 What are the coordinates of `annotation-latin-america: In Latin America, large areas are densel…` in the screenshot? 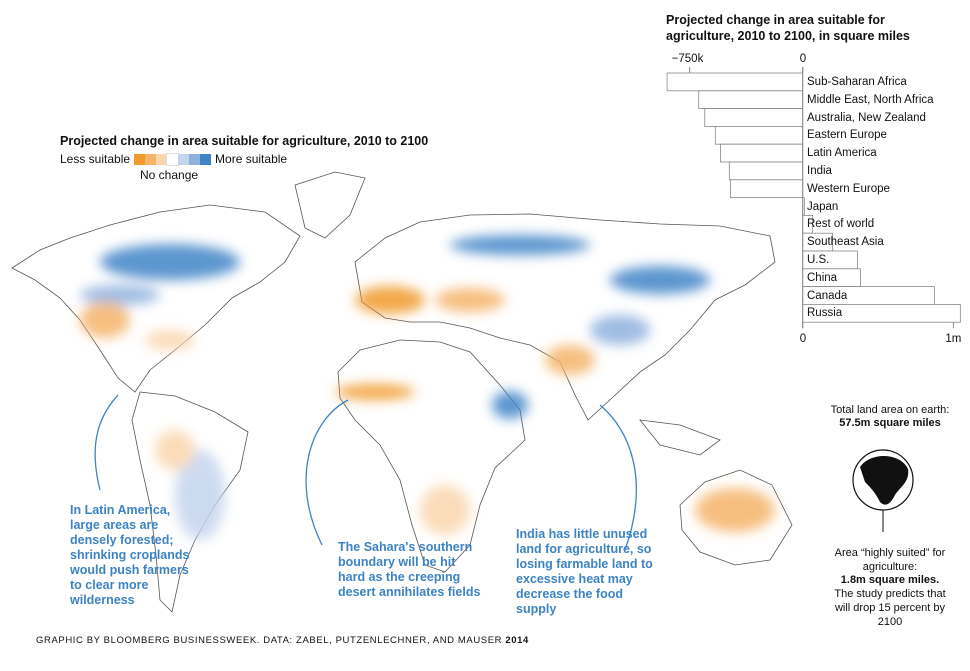 It's located at (130, 555).